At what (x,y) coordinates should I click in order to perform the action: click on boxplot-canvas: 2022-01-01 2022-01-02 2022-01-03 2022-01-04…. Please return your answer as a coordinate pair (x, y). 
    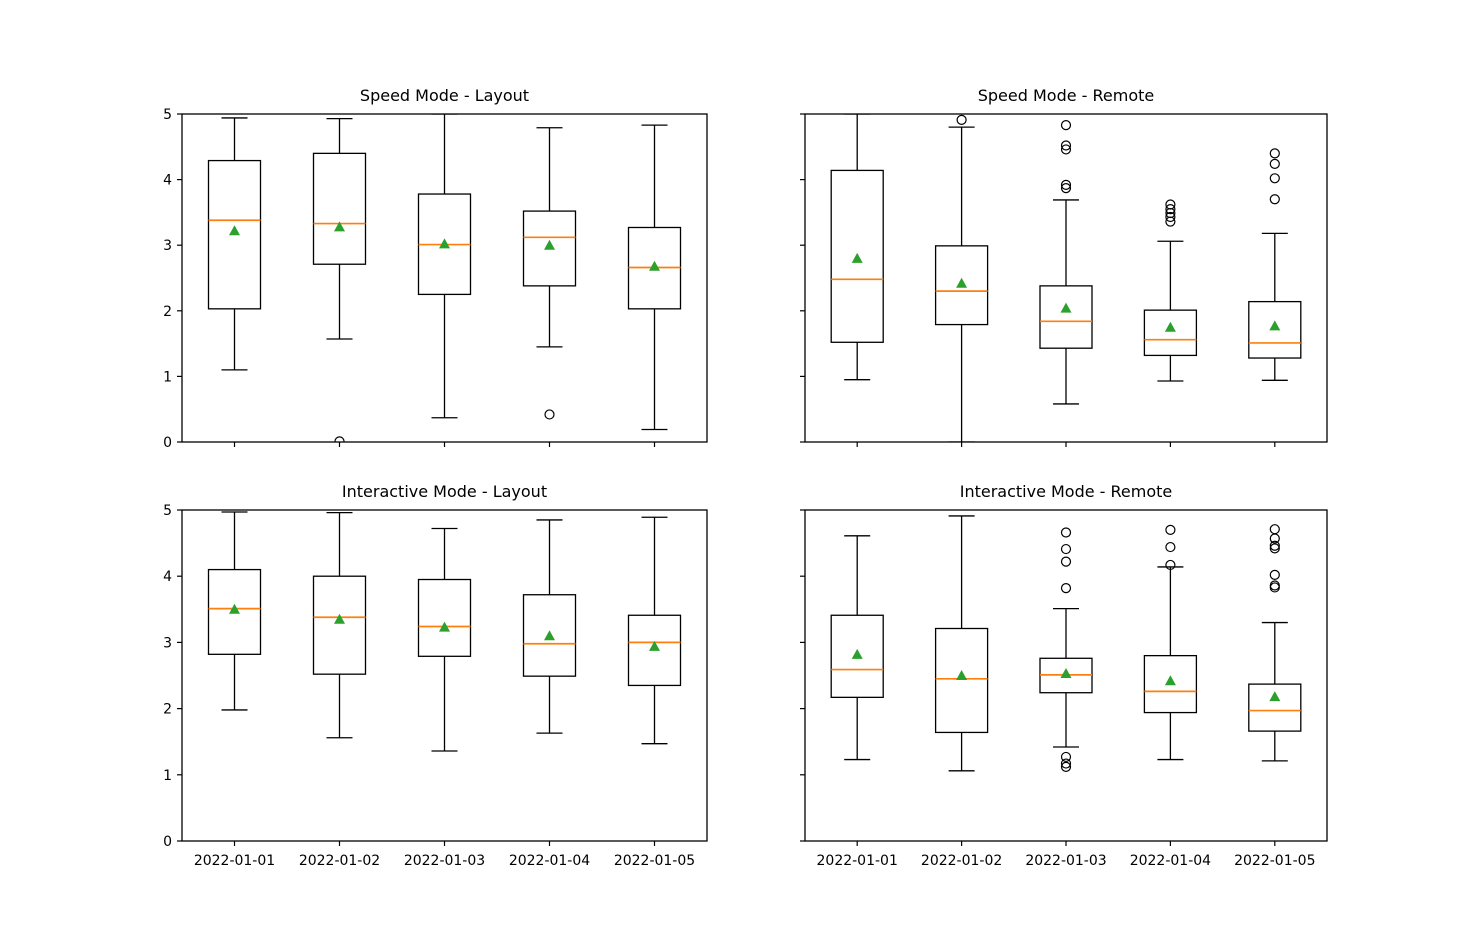
    Looking at the image, I should click on (1064, 689).